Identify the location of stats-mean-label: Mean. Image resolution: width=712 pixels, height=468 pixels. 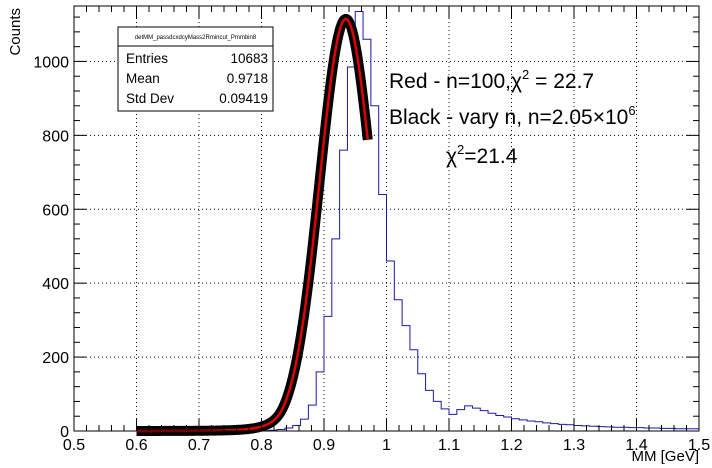
(143, 78).